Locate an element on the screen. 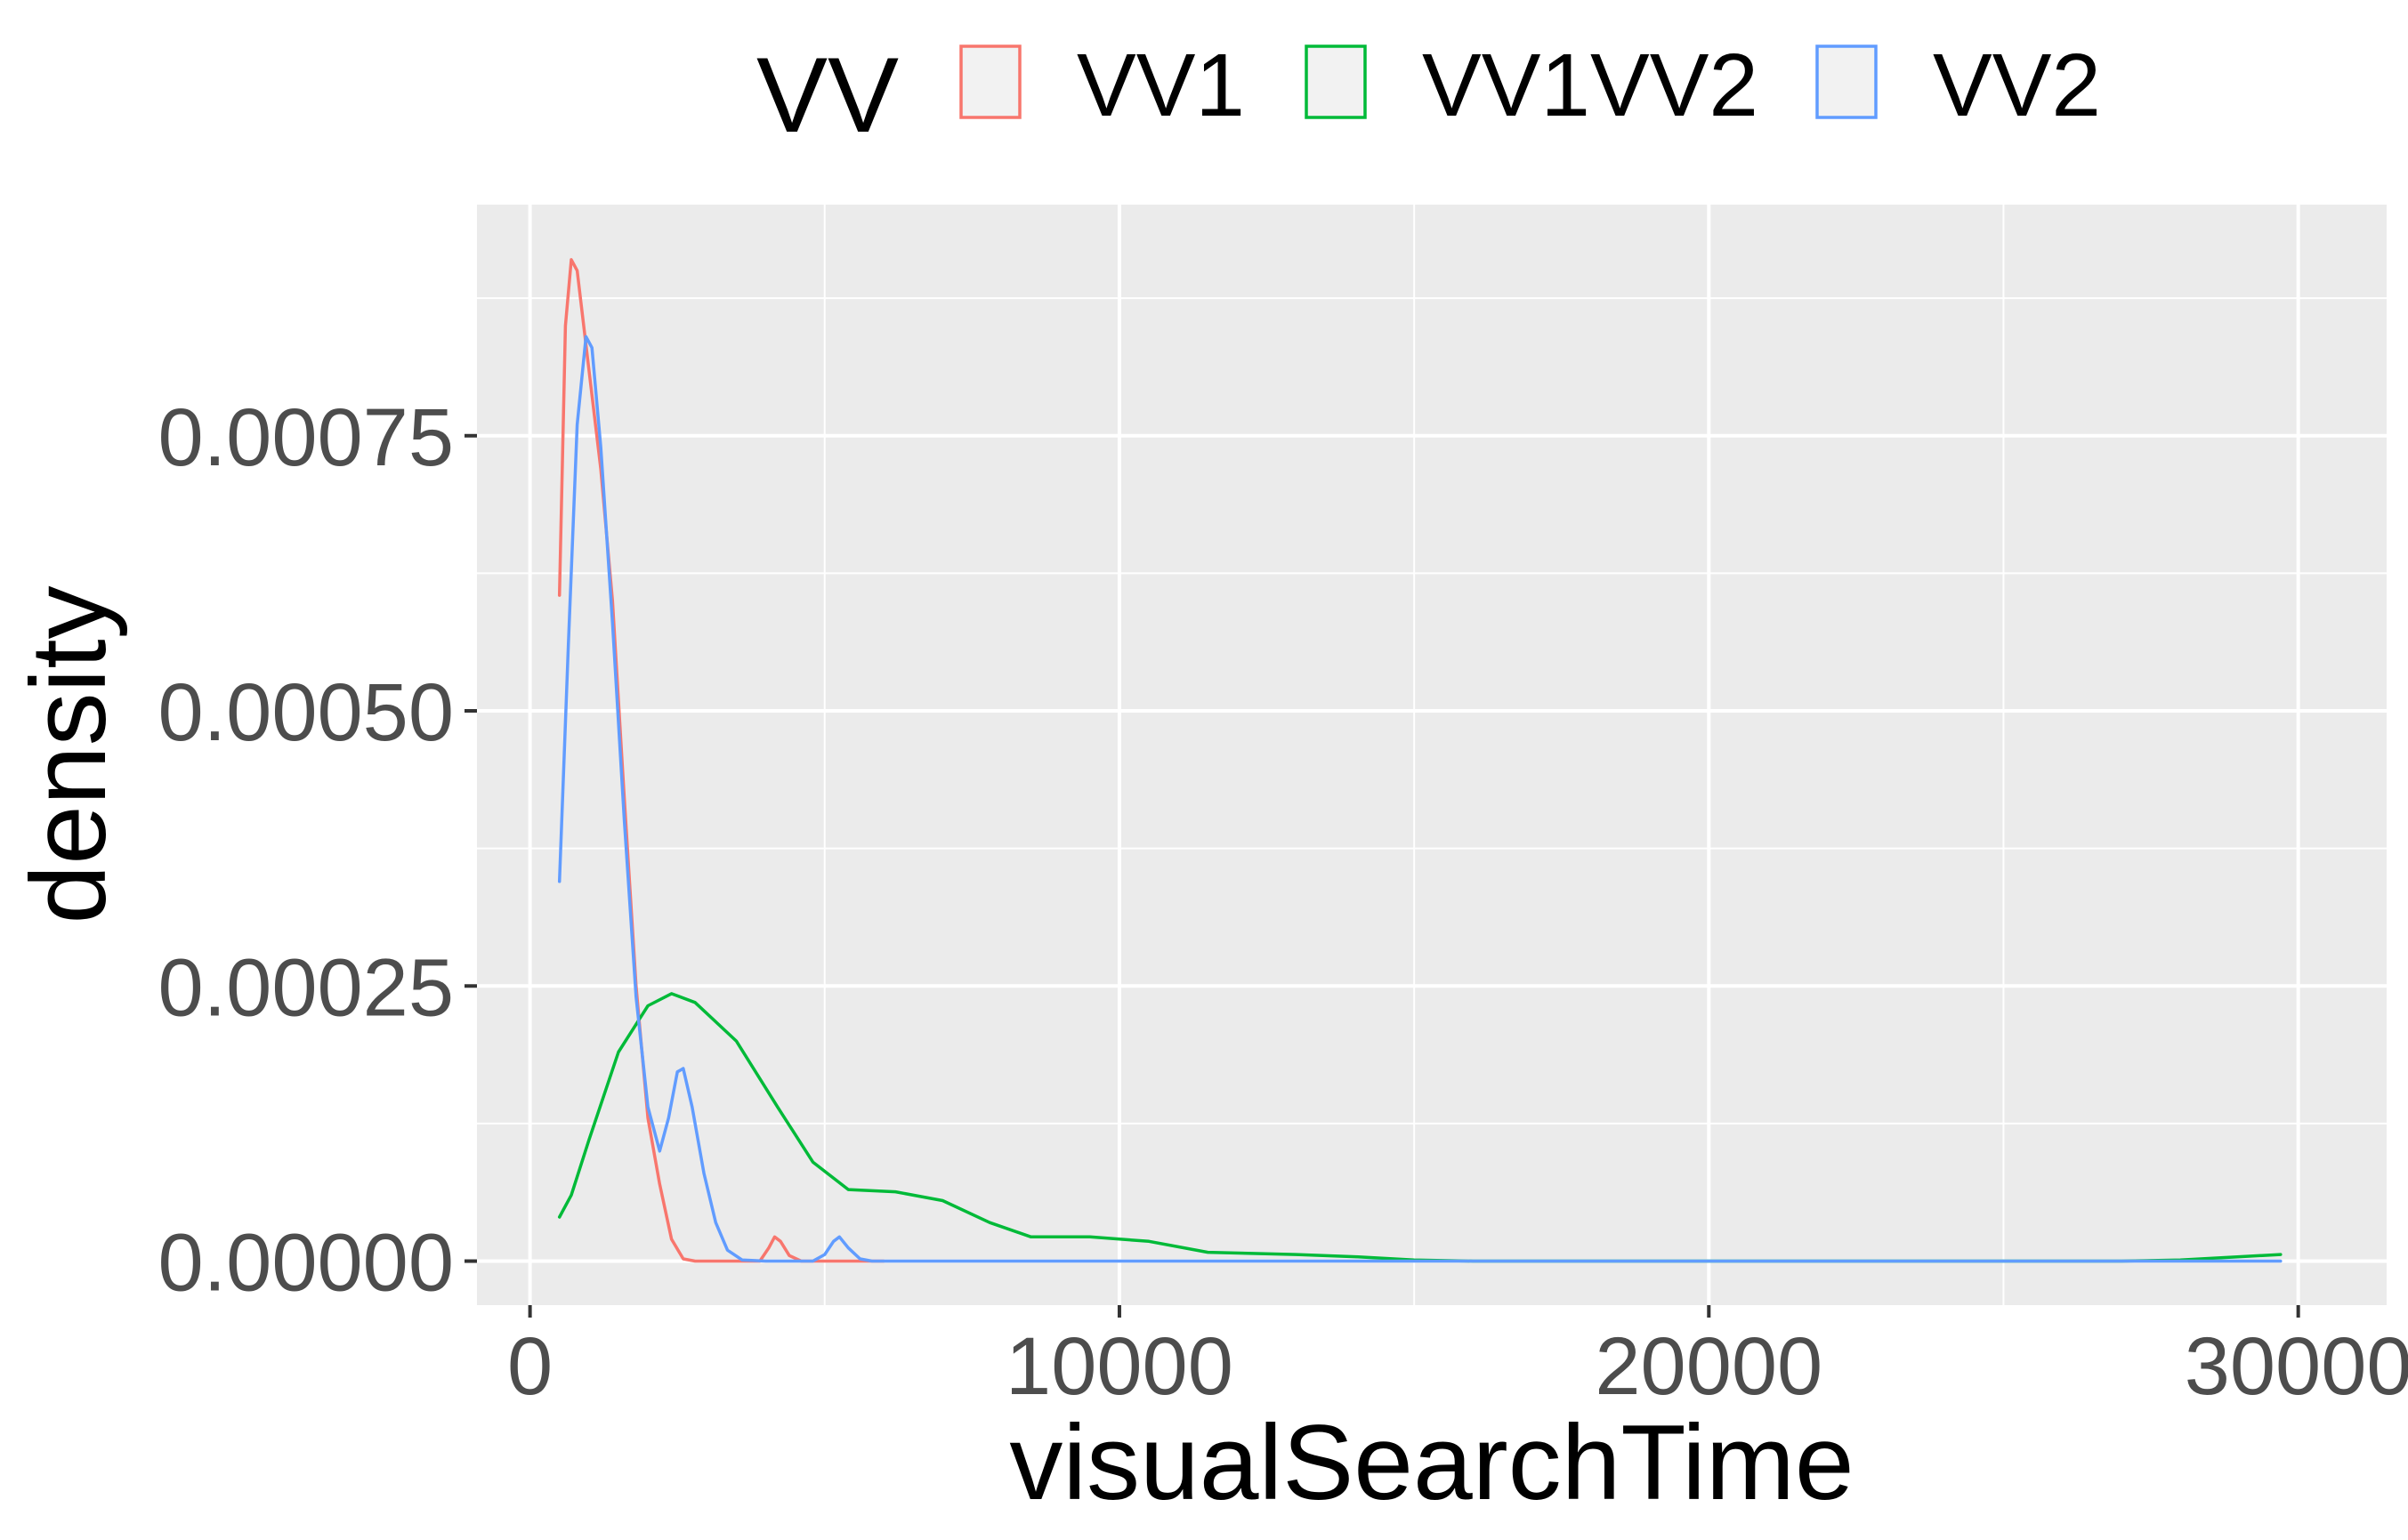 Image resolution: width=2408 pixels, height=1540 pixels. x-axis: 0 10000 20000 30000 is located at coordinates (1457, 1358).